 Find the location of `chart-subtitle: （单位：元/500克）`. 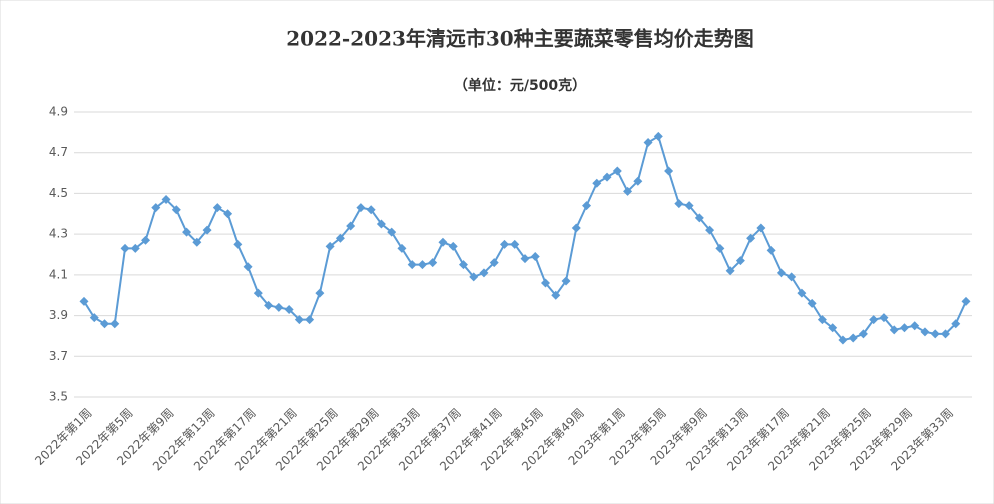

chart-subtitle: （单位：元/500克） is located at coordinates (520, 85).